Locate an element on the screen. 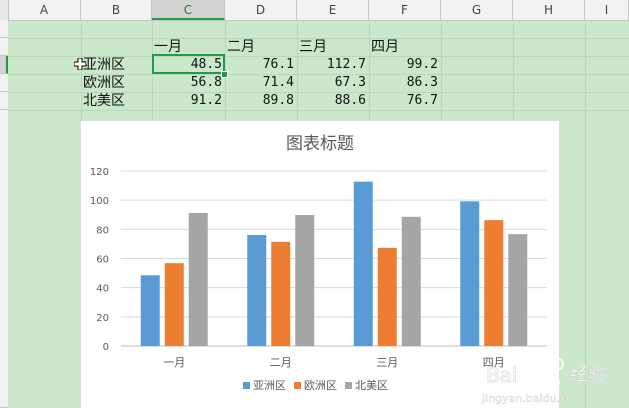 This screenshot has height=408, width=629. watermark-site: jingyan.baidu.com is located at coordinates (532, 398).